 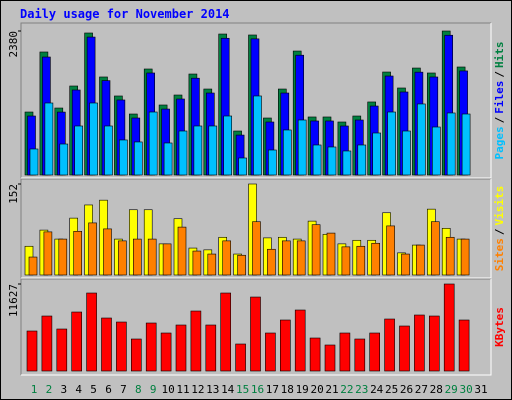 What do you see at coordinates (167, 389) in the screenshot?
I see `x-tick-label: 10` at bounding box center [167, 389].